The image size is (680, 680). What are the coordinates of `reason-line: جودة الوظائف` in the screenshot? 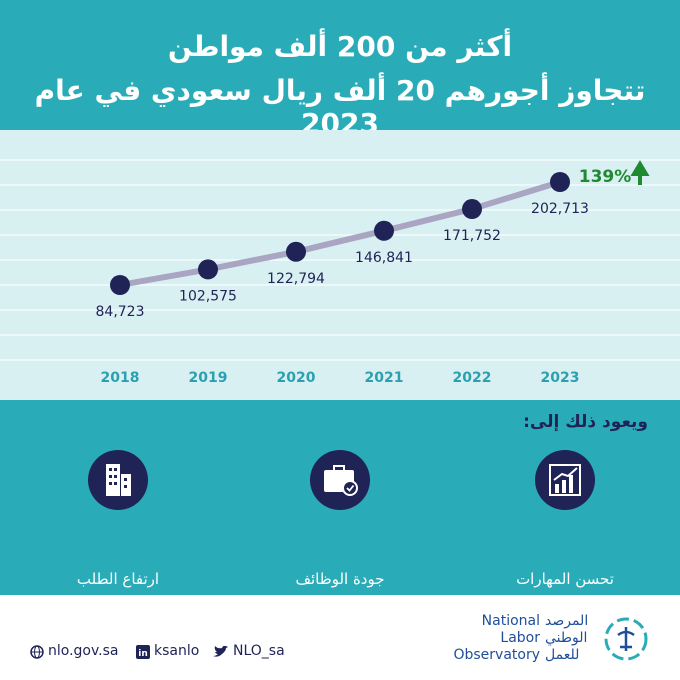 It's located at (340, 579).